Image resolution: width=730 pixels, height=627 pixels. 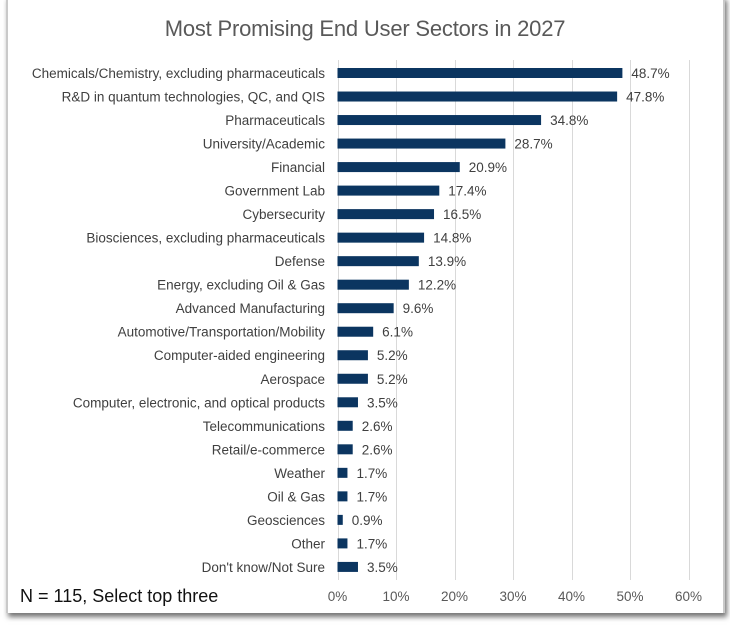 I want to click on data-label: 20.9%, so click(x=488, y=167).